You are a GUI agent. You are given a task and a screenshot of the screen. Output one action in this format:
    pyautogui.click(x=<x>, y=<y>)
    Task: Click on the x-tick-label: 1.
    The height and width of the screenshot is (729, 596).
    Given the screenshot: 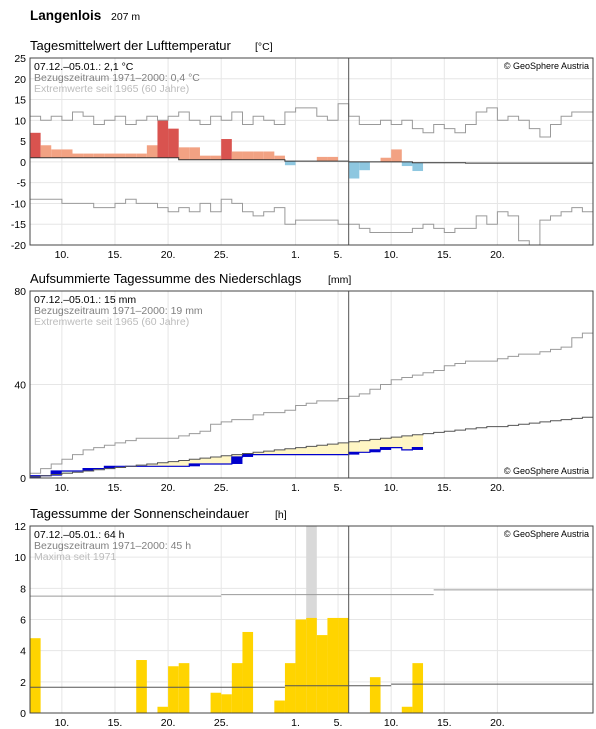 What is the action you would take?
    pyautogui.click(x=295, y=255)
    